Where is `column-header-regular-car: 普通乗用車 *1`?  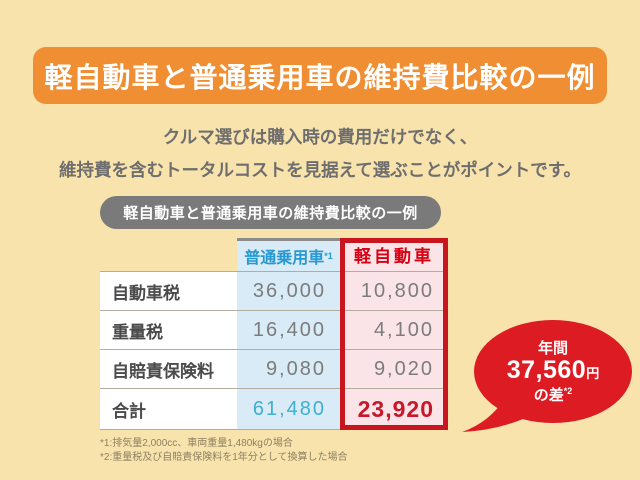 column-header-regular-car: 普通乗用車 *1 is located at coordinates (288, 254).